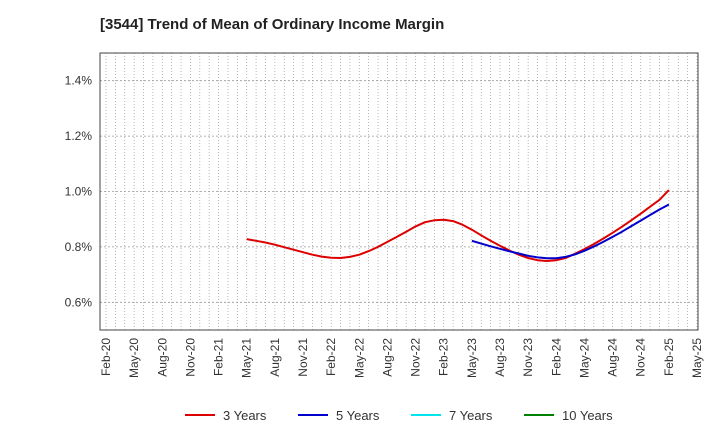 This screenshot has width=720, height=440. Describe the element at coordinates (500, 357) in the screenshot. I see `x-tick-label: Aug-23` at that location.